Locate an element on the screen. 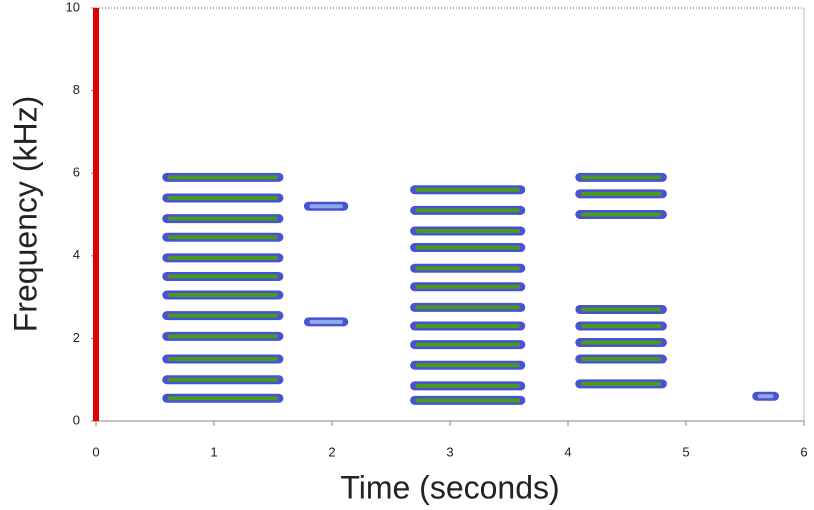 The image size is (814, 510). x-tick-label: 3 is located at coordinates (449, 451).